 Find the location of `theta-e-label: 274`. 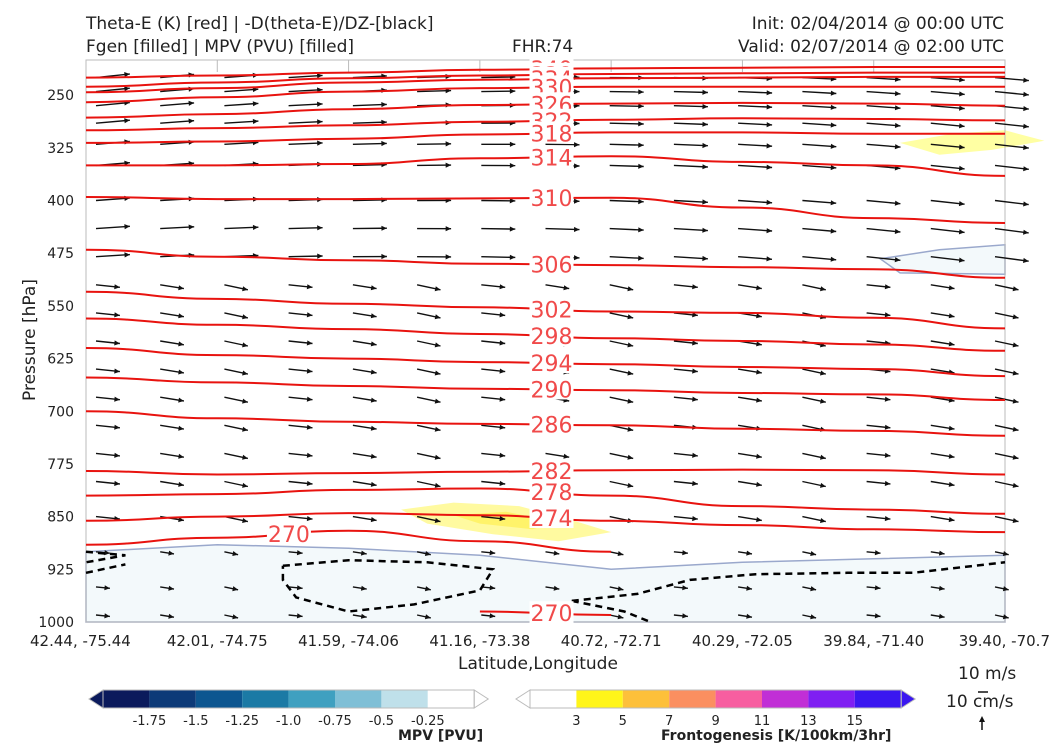

theta-e-label: 274 is located at coordinates (552, 519).